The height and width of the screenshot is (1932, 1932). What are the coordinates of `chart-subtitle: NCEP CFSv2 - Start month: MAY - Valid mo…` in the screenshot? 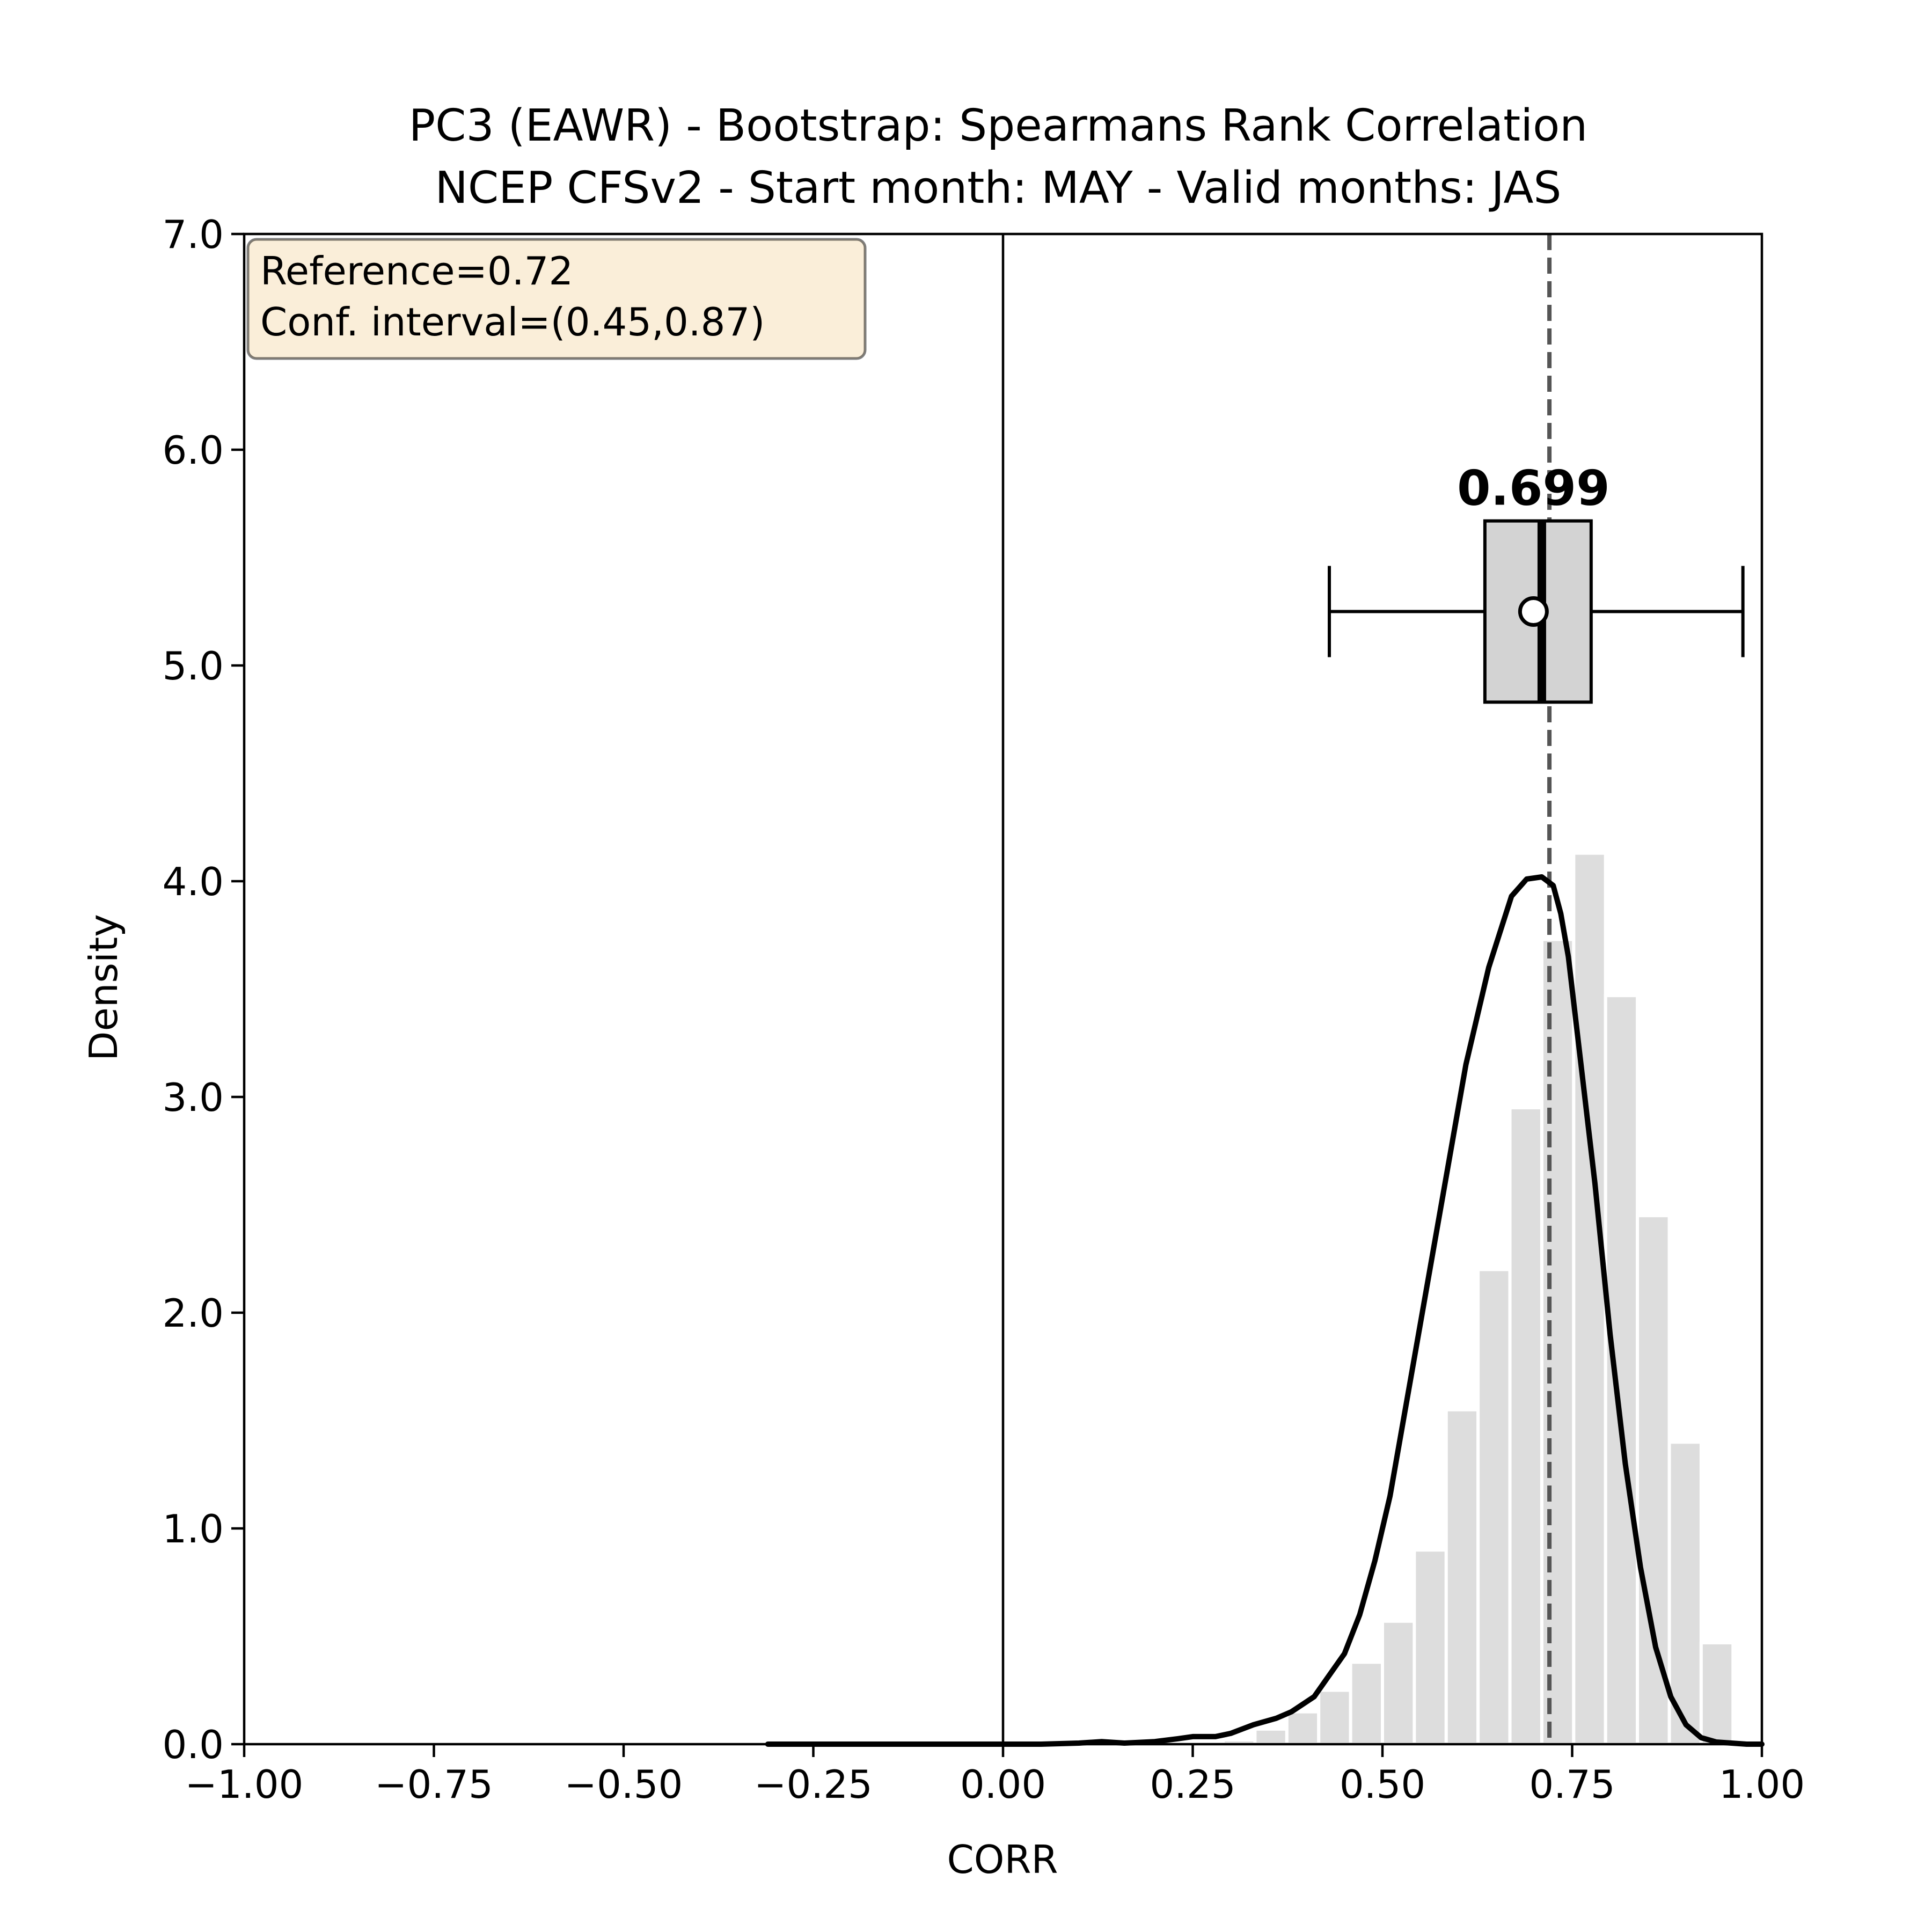 It's located at (998, 188).